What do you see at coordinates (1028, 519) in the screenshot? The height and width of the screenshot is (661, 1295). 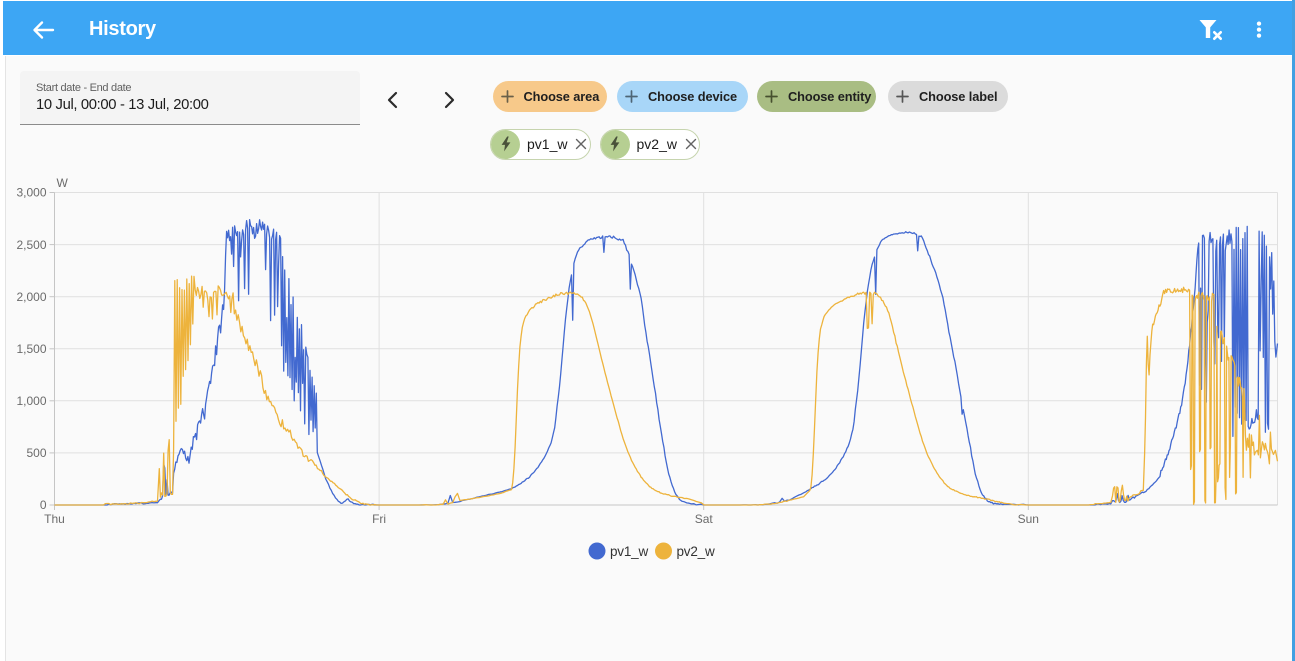 I see `svg-text: Sun` at bounding box center [1028, 519].